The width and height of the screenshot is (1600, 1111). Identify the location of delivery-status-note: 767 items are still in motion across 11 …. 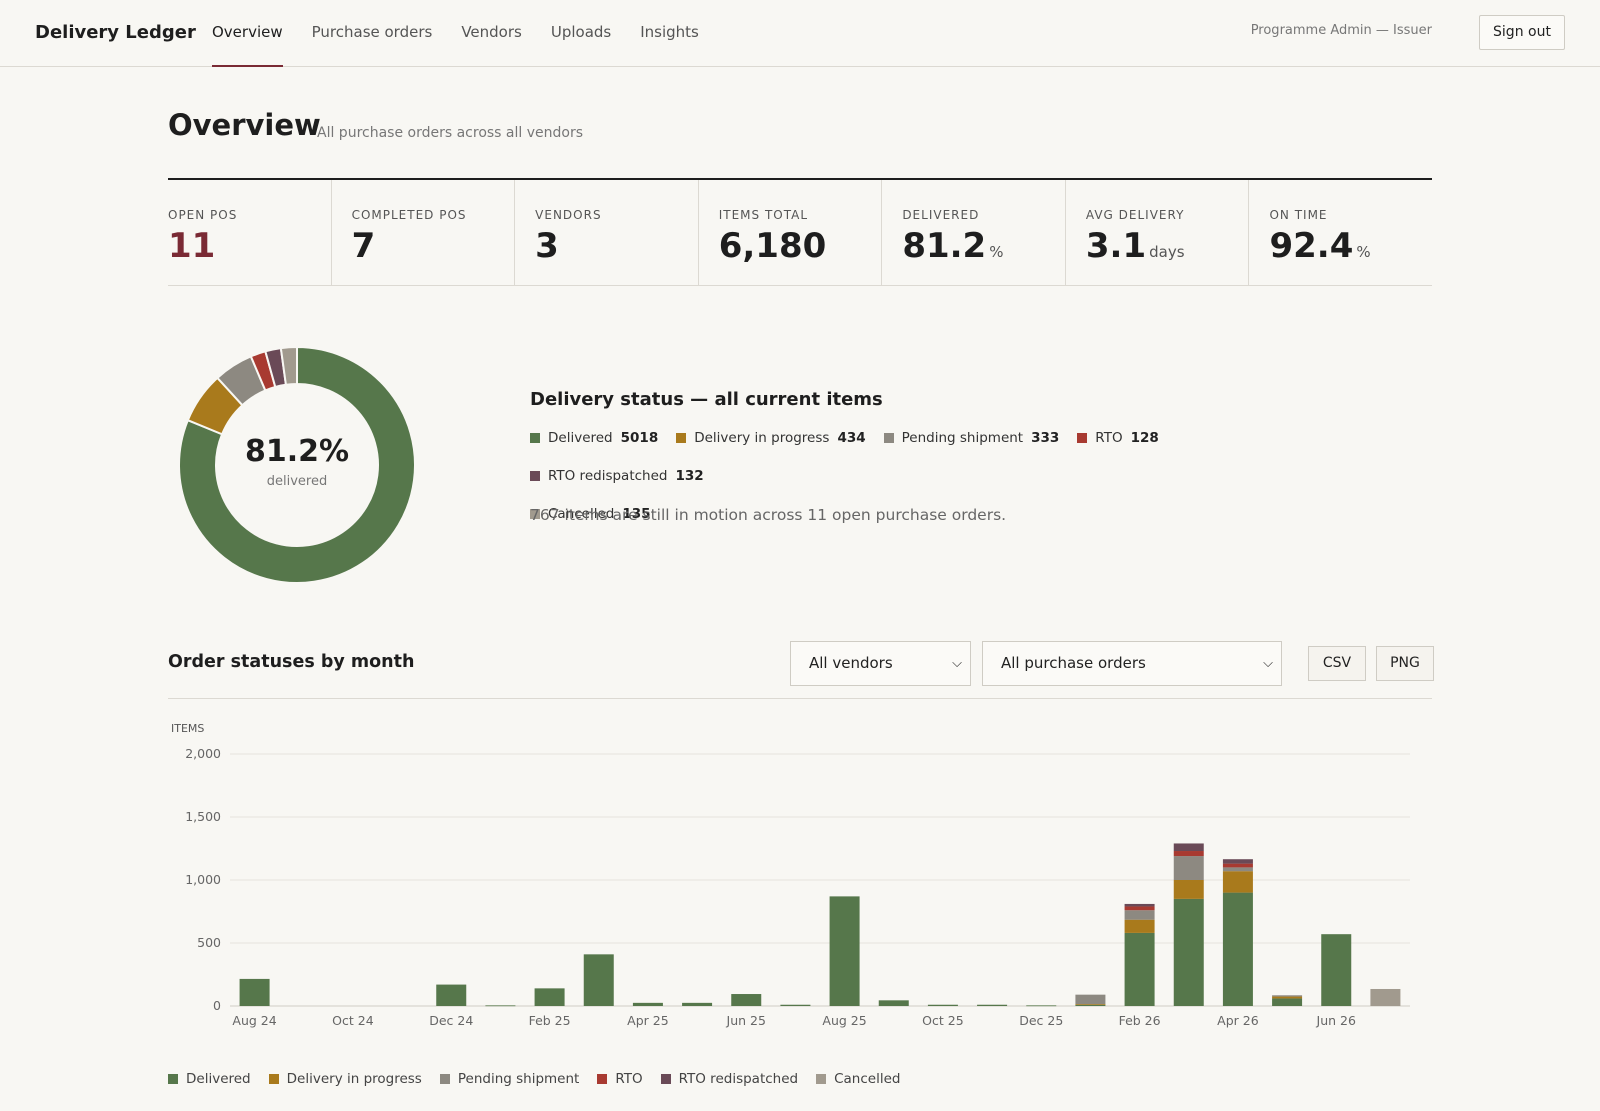
(768, 515).